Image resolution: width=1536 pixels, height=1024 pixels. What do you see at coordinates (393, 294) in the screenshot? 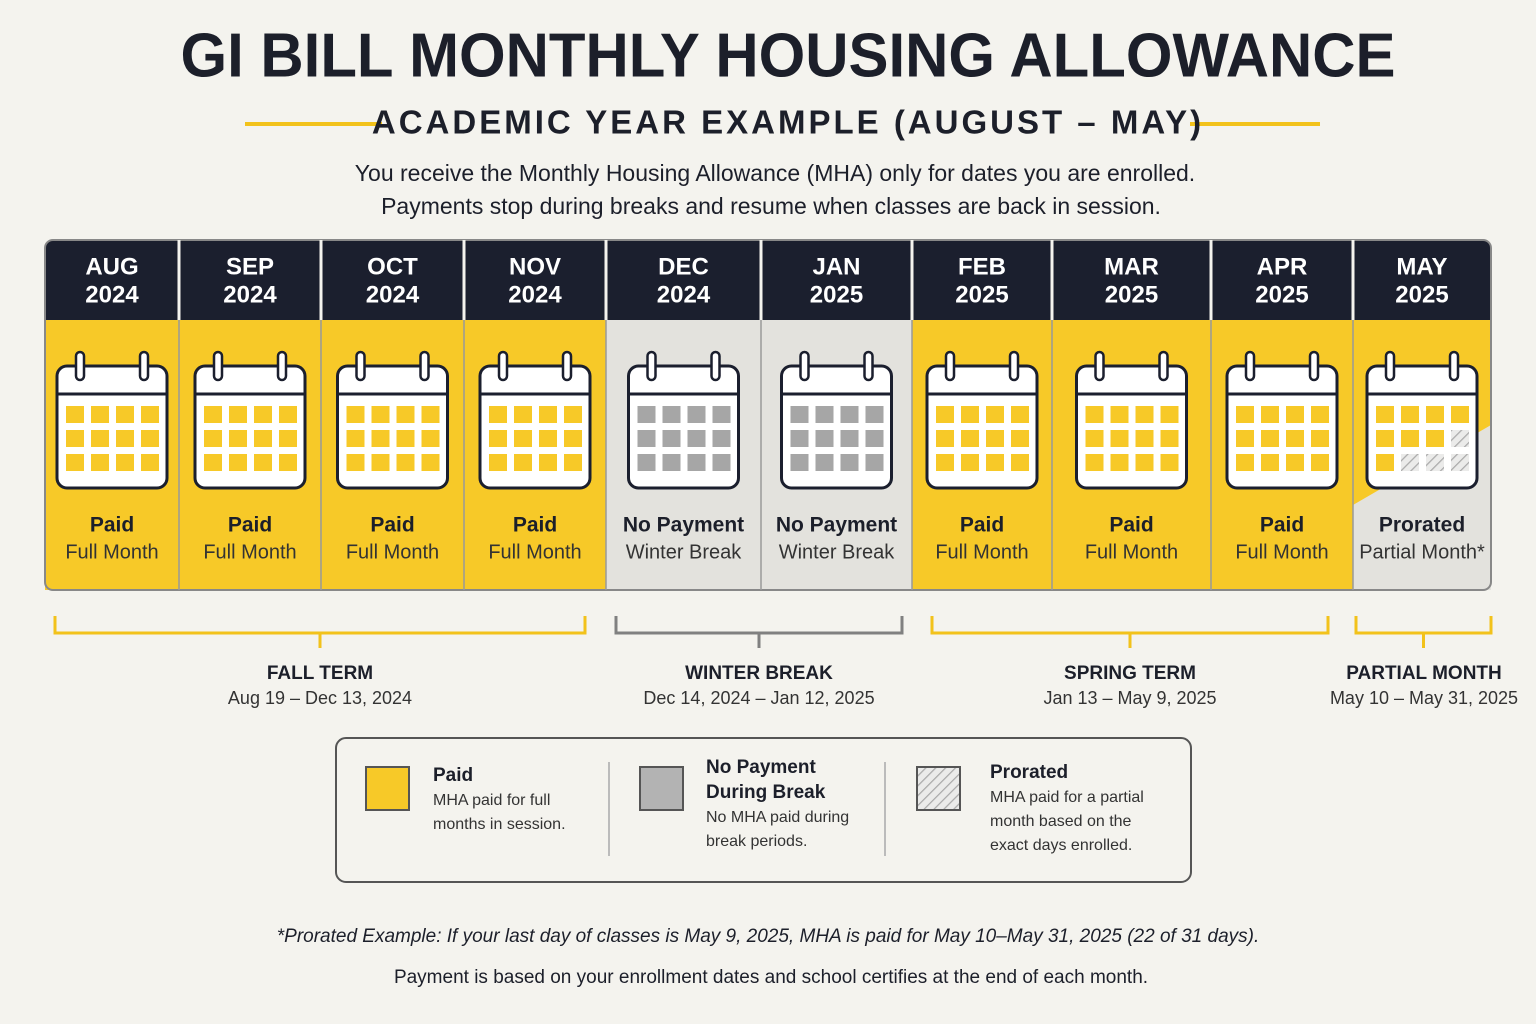
I see `year-label: 2024` at bounding box center [393, 294].